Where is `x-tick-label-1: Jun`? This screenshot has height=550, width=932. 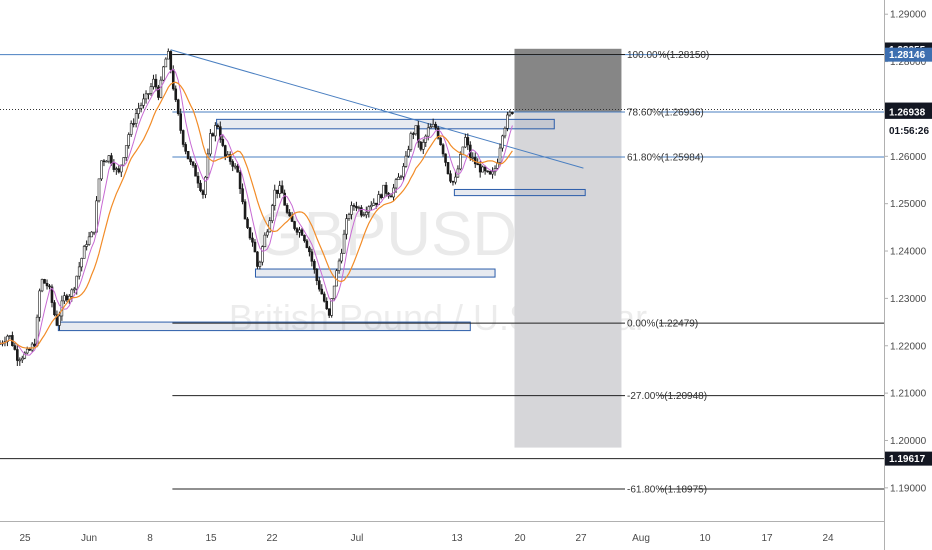 x-tick-label-1: Jun is located at coordinates (89, 538).